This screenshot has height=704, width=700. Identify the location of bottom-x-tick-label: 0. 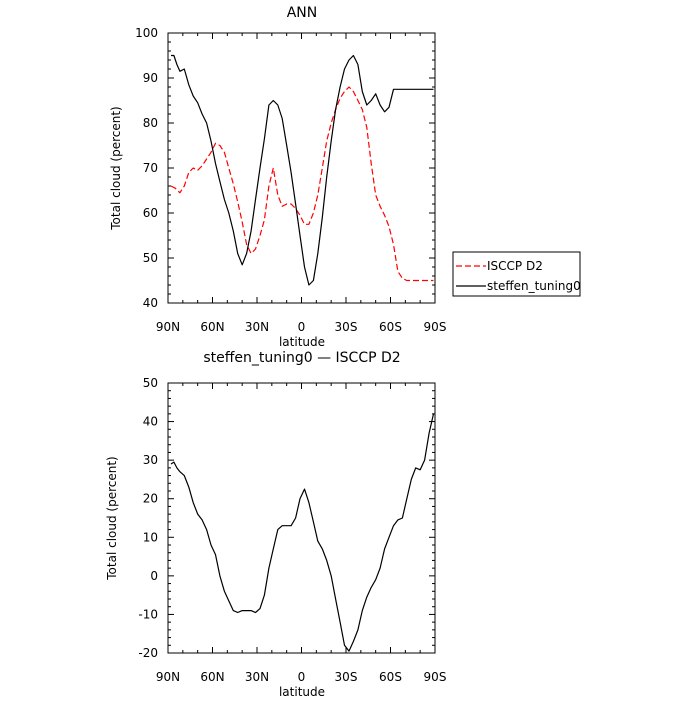
(302, 677).